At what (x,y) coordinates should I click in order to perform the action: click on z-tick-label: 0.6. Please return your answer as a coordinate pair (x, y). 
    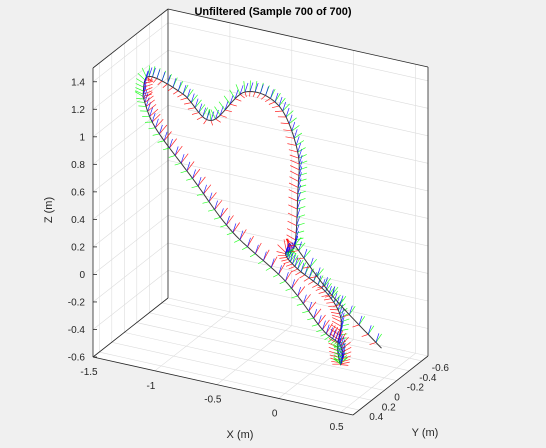
    Looking at the image, I should click on (78, 192).